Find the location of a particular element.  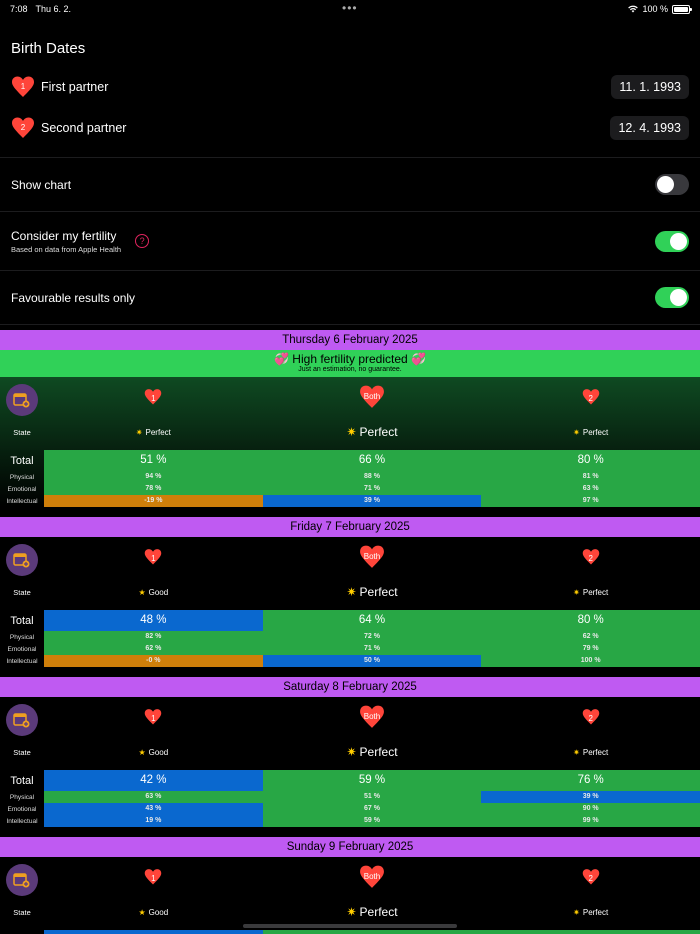

wifi-icon is located at coordinates (633, 9).